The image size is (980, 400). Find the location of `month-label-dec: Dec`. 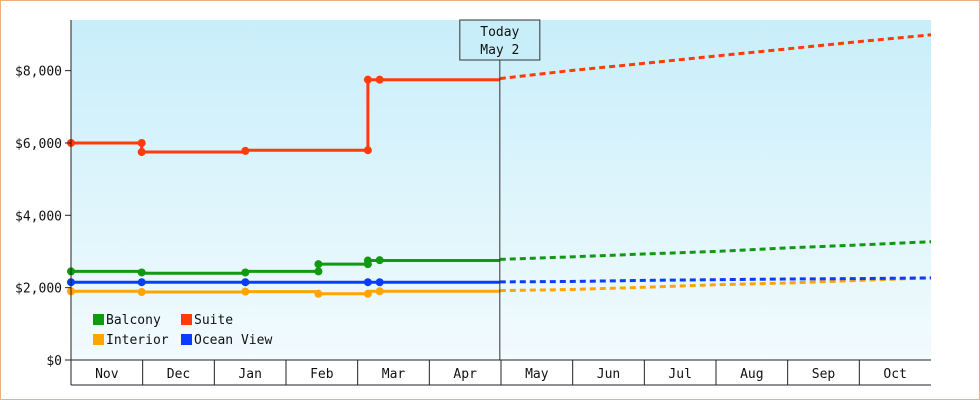

month-label-dec: Dec is located at coordinates (178, 374).